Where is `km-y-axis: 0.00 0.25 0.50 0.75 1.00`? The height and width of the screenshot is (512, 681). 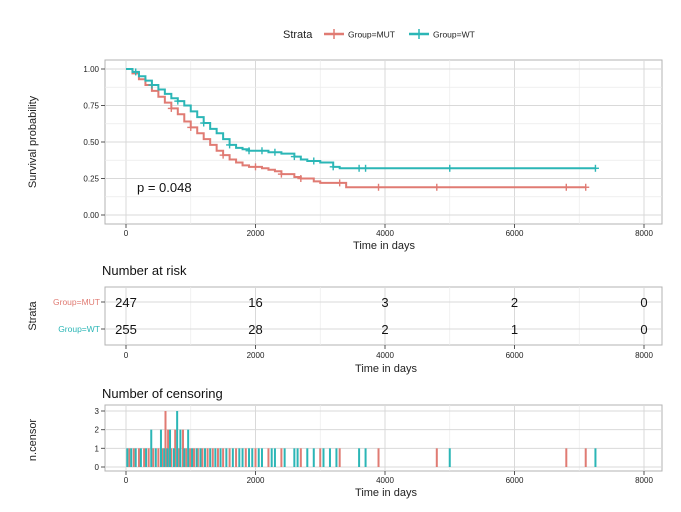 km-y-axis: 0.00 0.25 0.50 0.75 1.00 is located at coordinates (94, 142).